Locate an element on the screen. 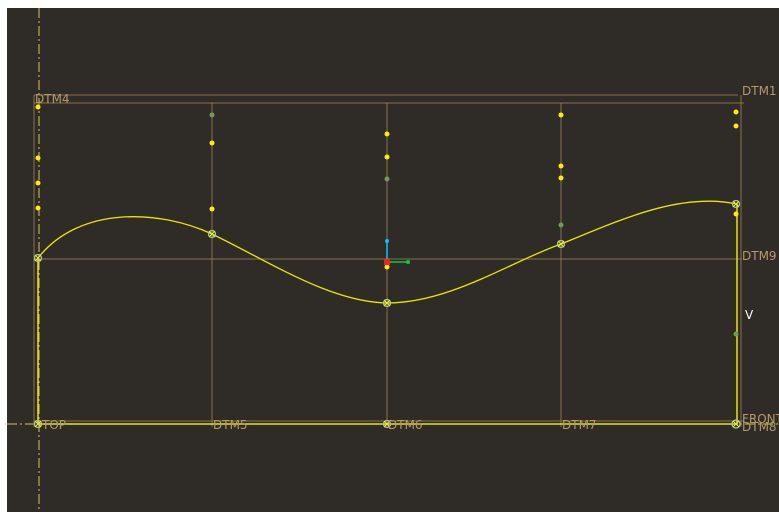  label-dtm6: DTM6 is located at coordinates (405, 425).